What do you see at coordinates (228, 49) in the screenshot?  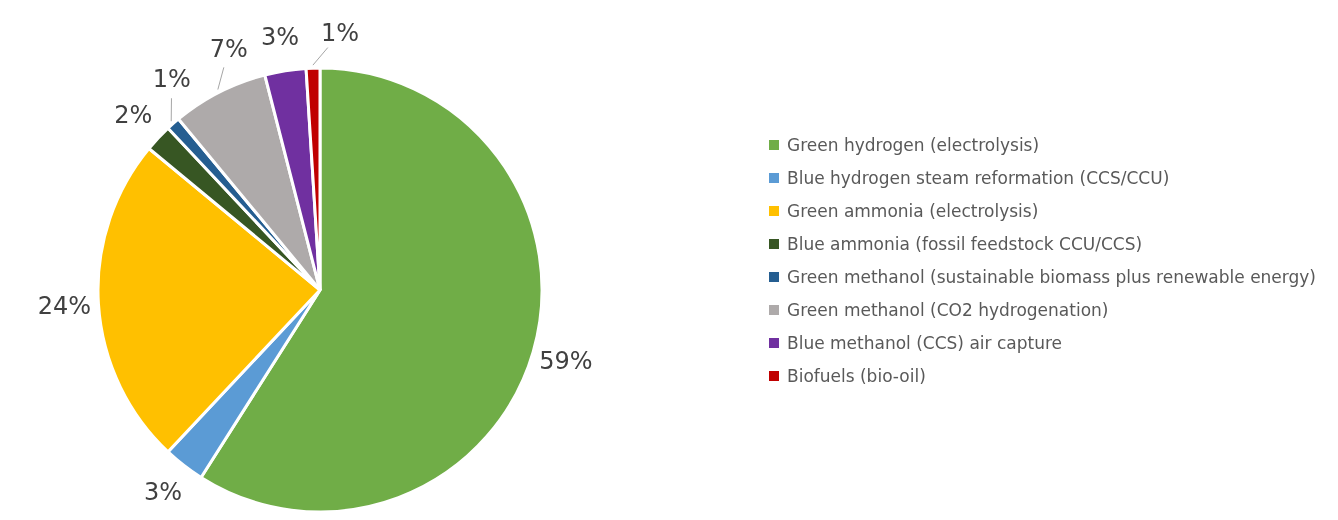 I see `data-label: 7%` at bounding box center [228, 49].